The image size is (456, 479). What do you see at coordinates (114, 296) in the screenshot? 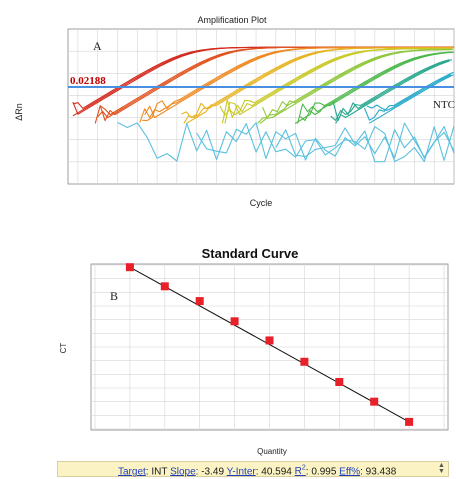
I see `standard-panel-label: B` at bounding box center [114, 296].